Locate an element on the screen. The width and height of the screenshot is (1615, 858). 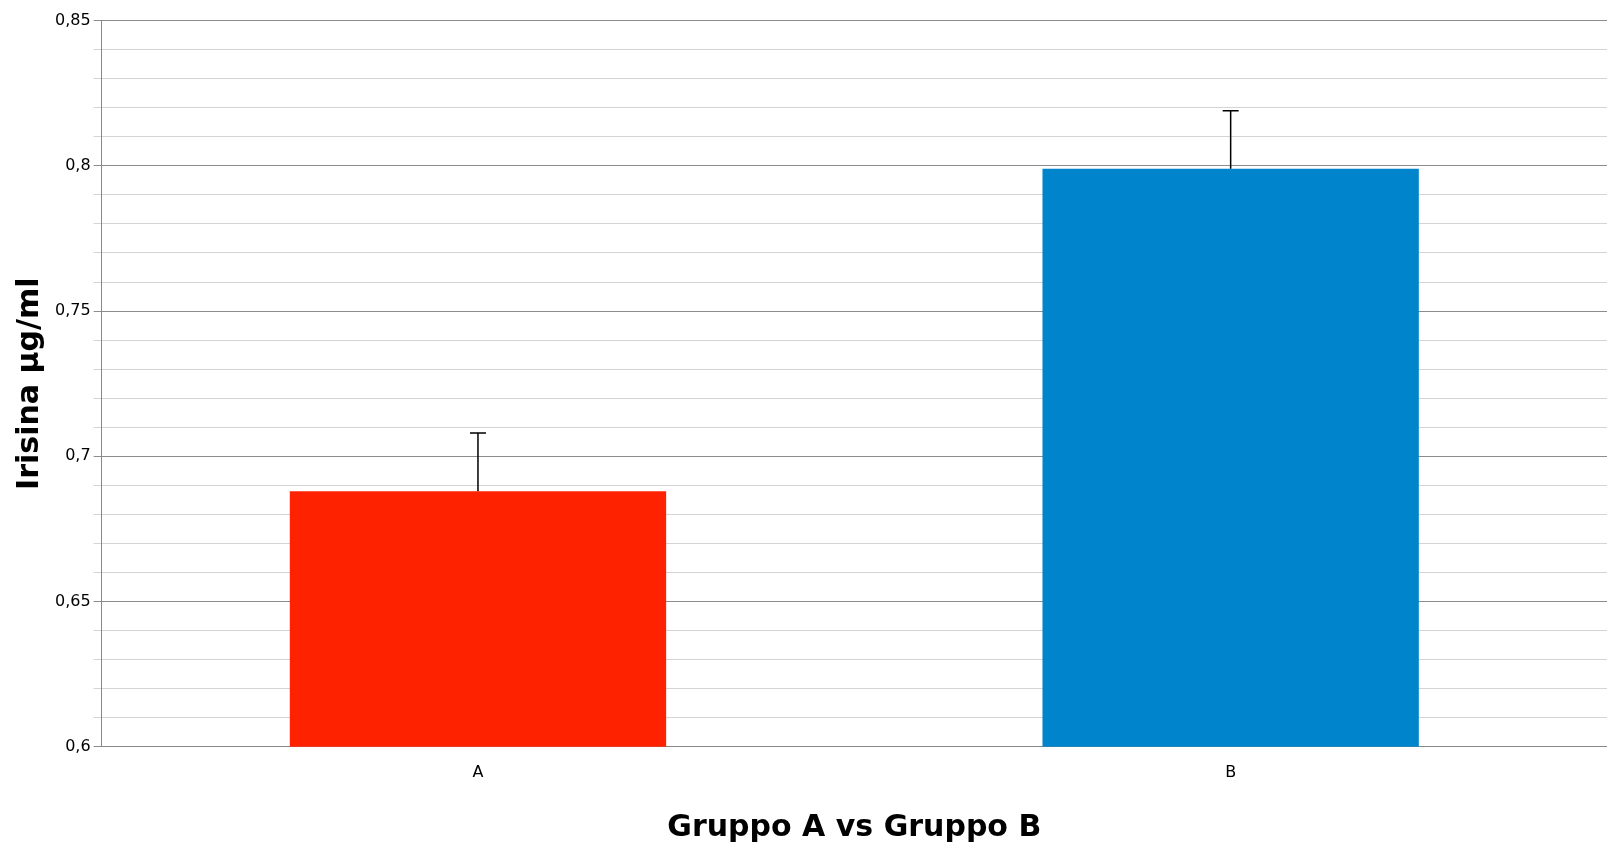
x-axis-title: Gruppo A vs Gruppo B is located at coordinates (854, 825).